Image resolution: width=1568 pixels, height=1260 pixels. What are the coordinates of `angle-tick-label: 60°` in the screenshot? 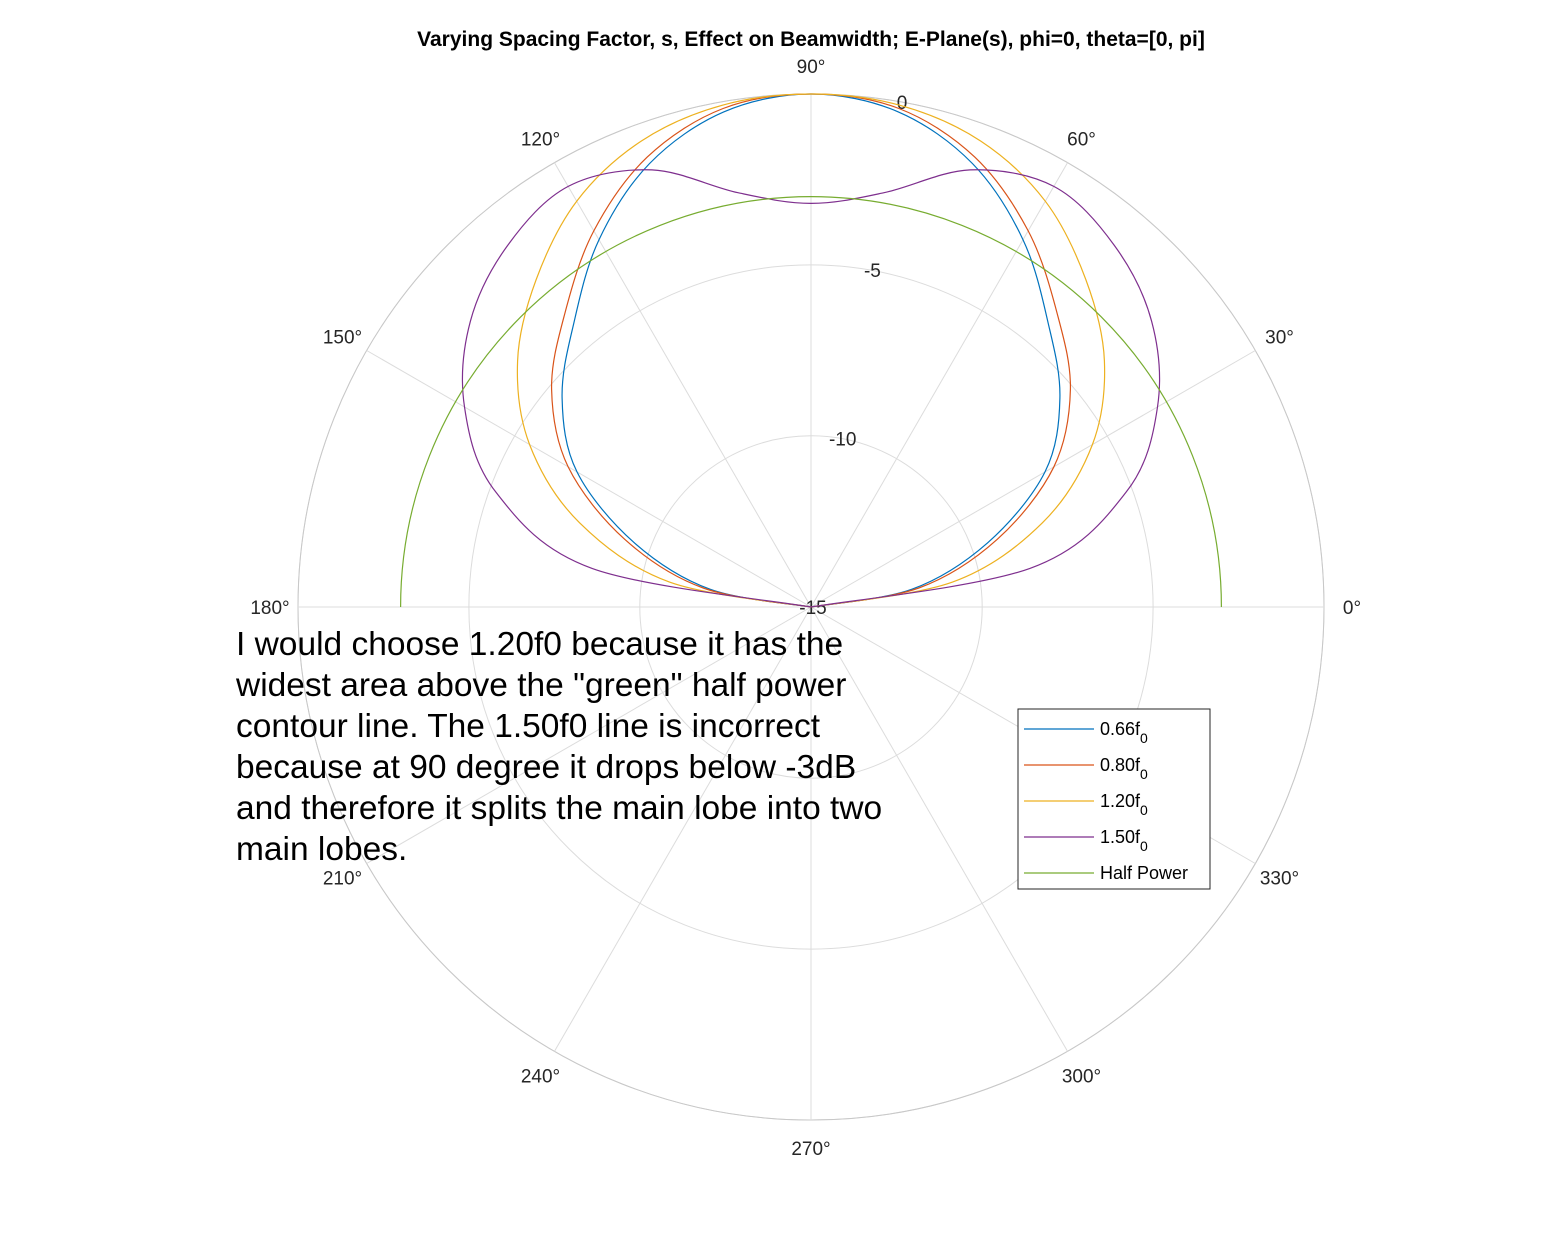 It's located at (1081, 140).